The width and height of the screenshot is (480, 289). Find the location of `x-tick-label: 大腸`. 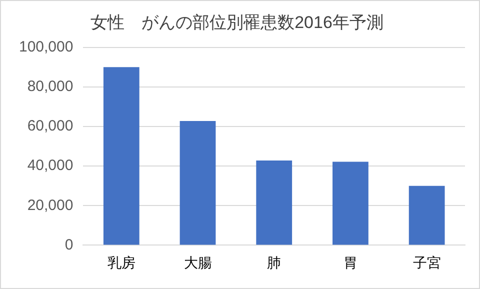

x-tick-label: 大腸 is located at coordinates (198, 262).